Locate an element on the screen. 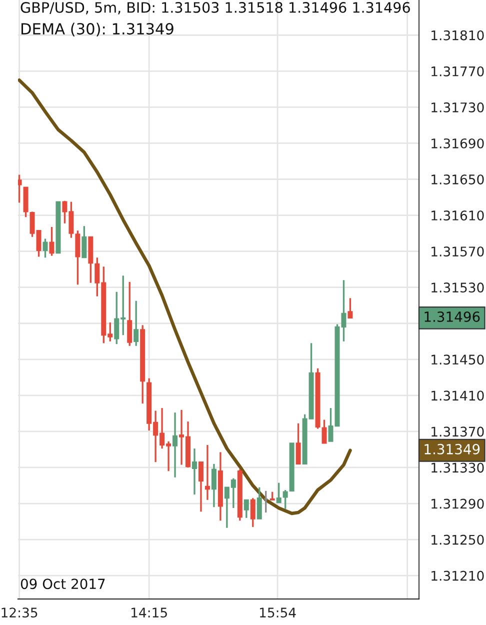 Image resolution: width=486 pixels, height=625 pixels. x-tick-label: 12:35 is located at coordinates (20, 613).